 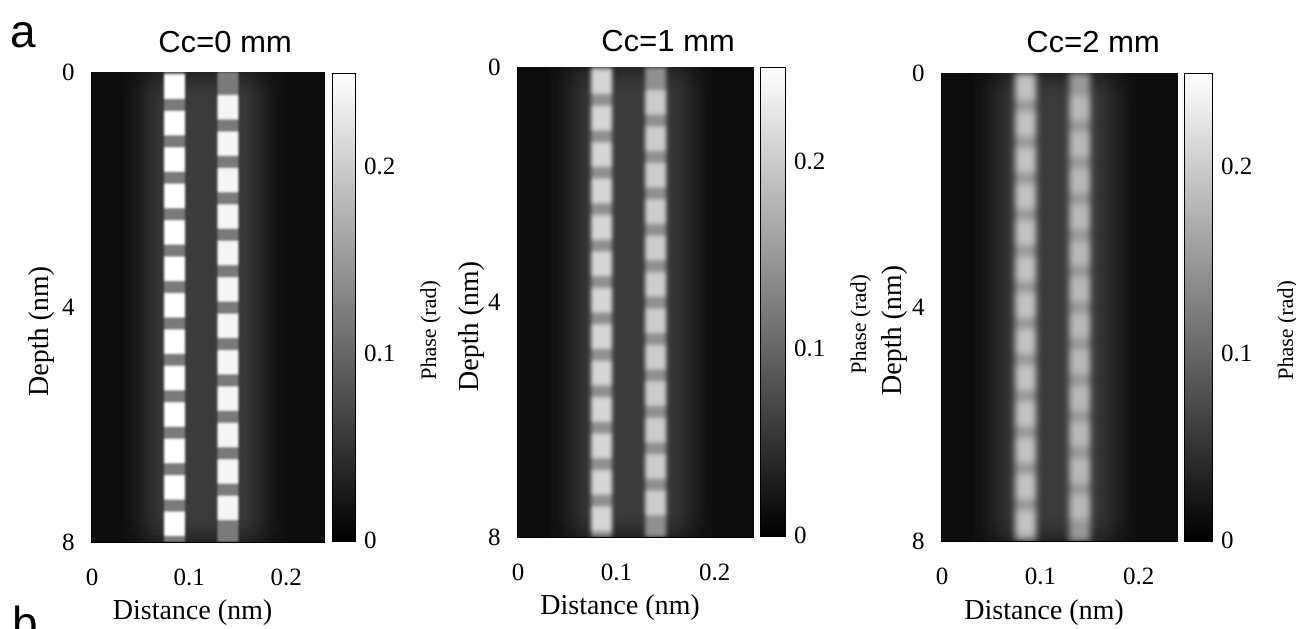 I want to click on heatmap-image, so click(x=208, y=307).